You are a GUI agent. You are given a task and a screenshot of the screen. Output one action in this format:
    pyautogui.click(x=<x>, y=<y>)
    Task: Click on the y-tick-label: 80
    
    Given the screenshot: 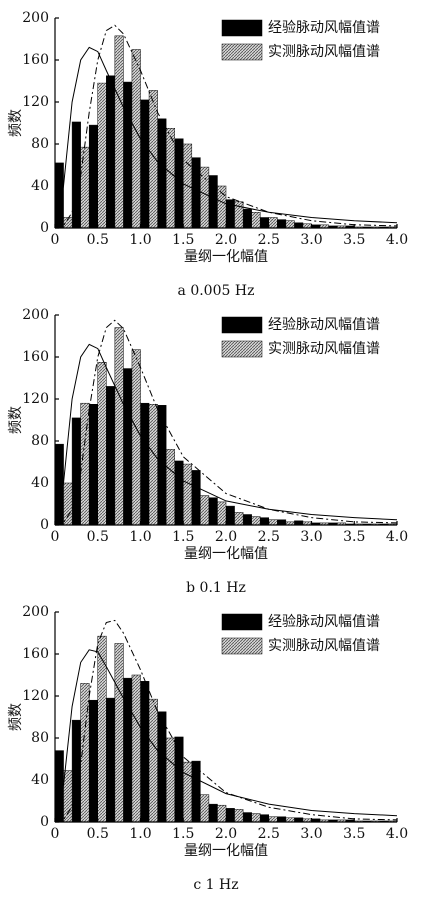 What is the action you would take?
    pyautogui.click(x=40, y=738)
    